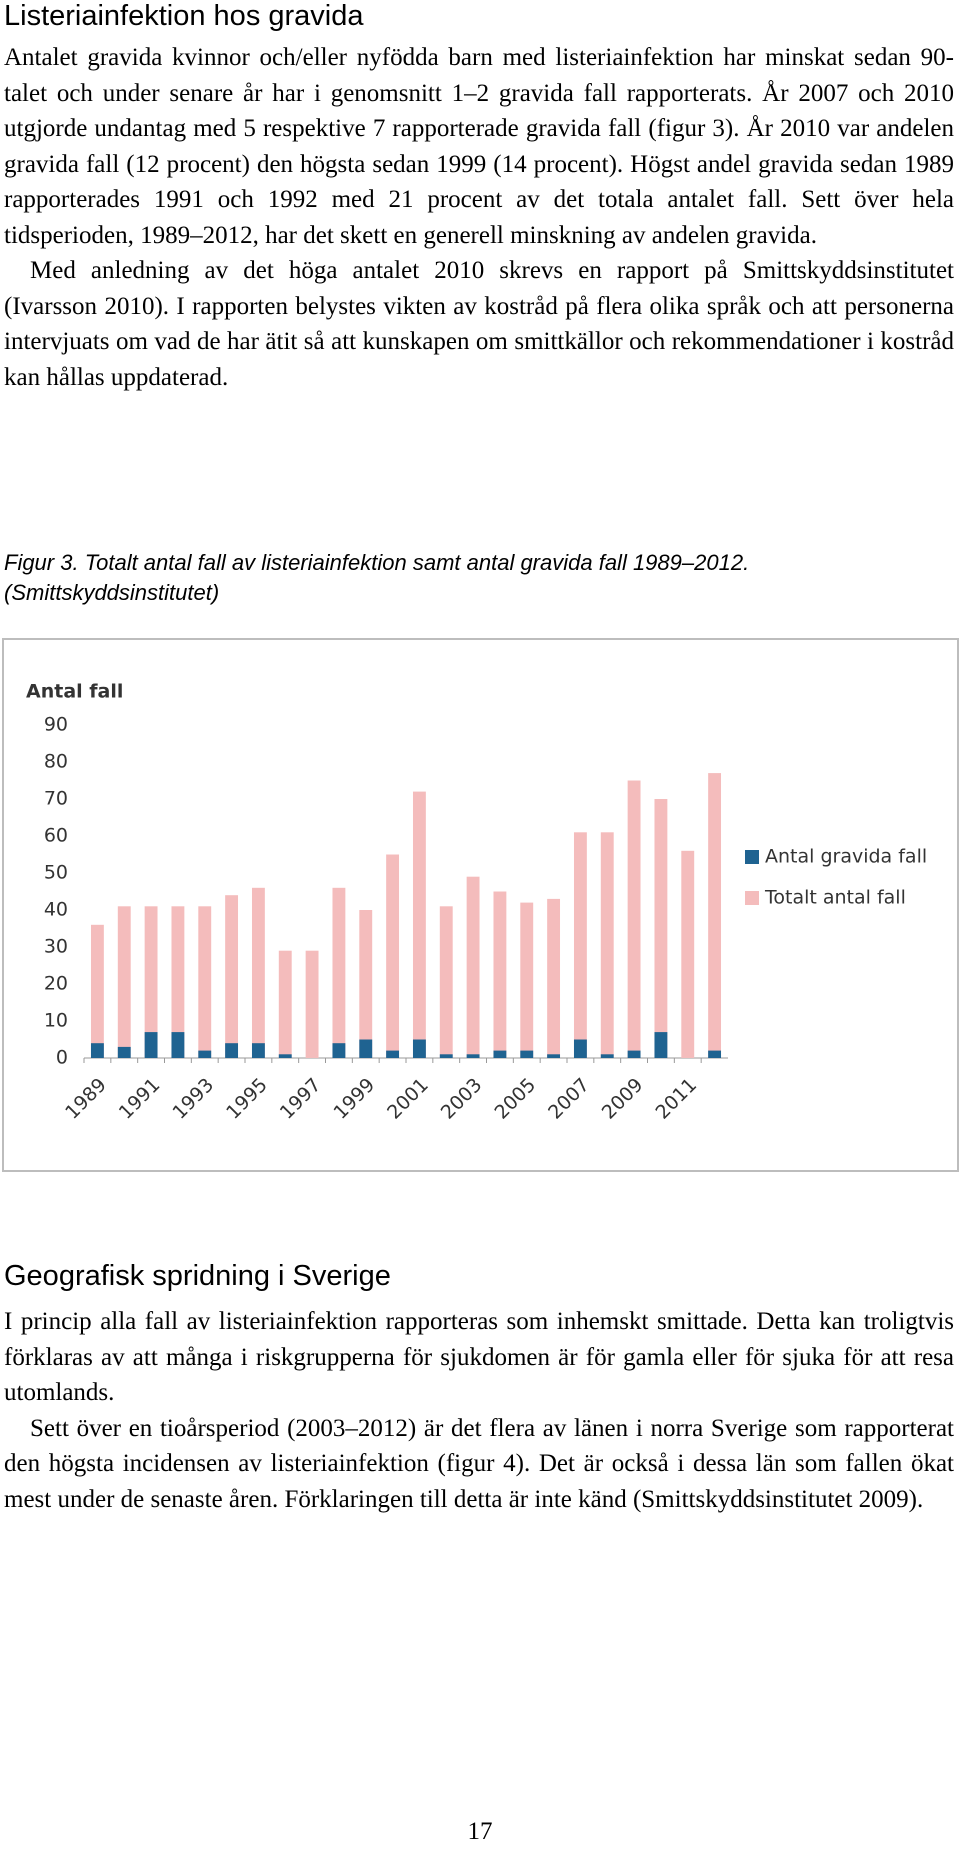 The image size is (960, 1851). Describe the element at coordinates (835, 898) in the screenshot. I see `legend-label: Totalt antal fall` at that location.